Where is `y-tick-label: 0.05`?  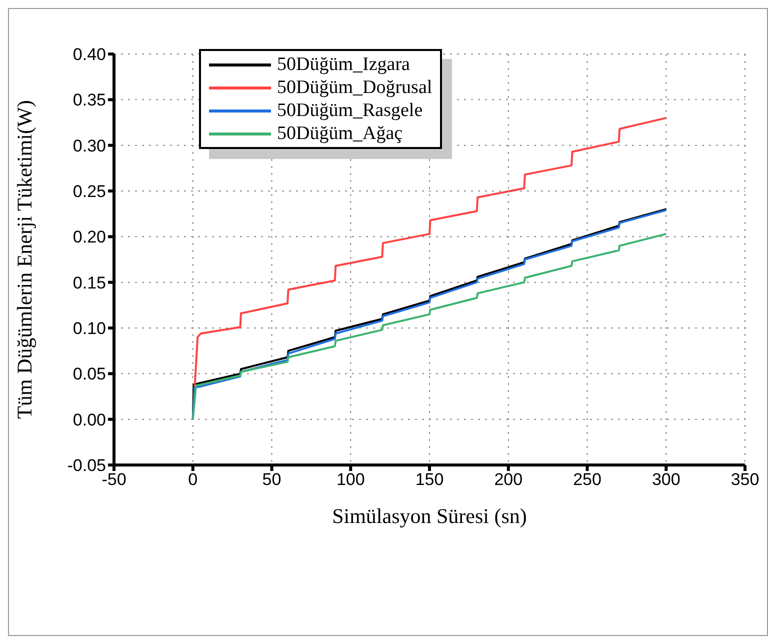
y-tick-label: 0.05 is located at coordinates (89, 374).